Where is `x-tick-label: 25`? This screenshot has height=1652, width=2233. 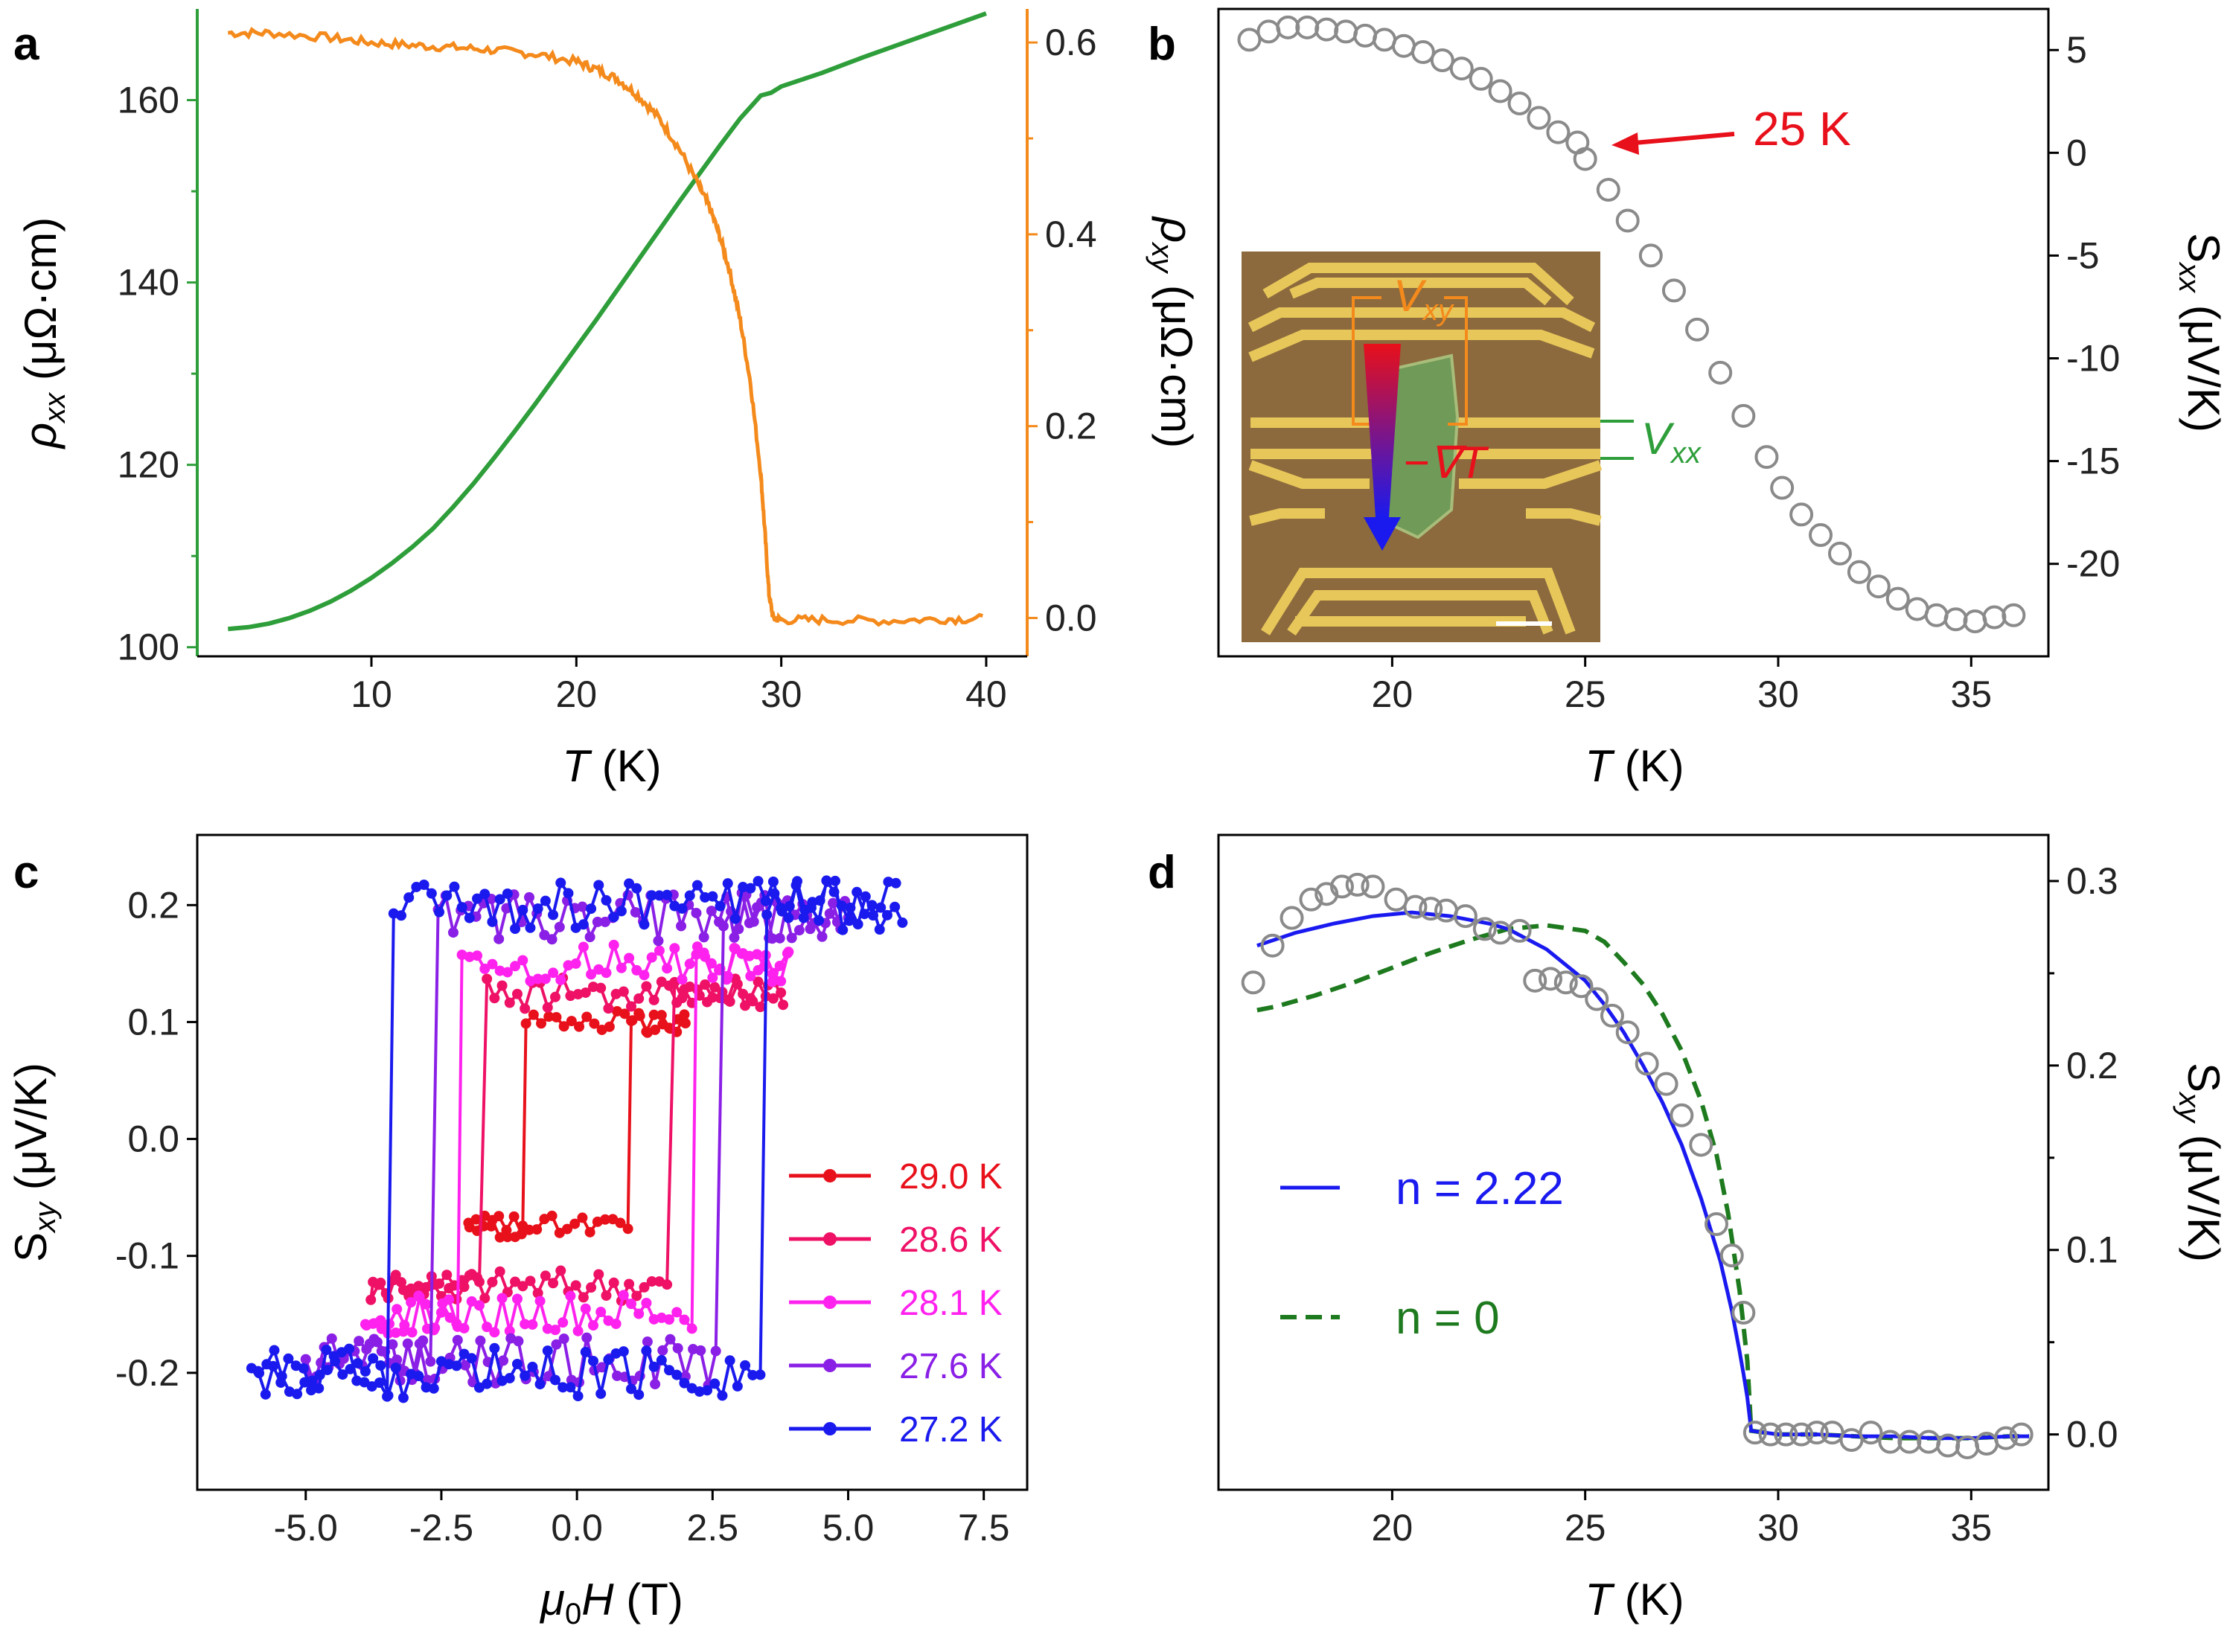
x-tick-label: 25 is located at coordinates (1585, 694).